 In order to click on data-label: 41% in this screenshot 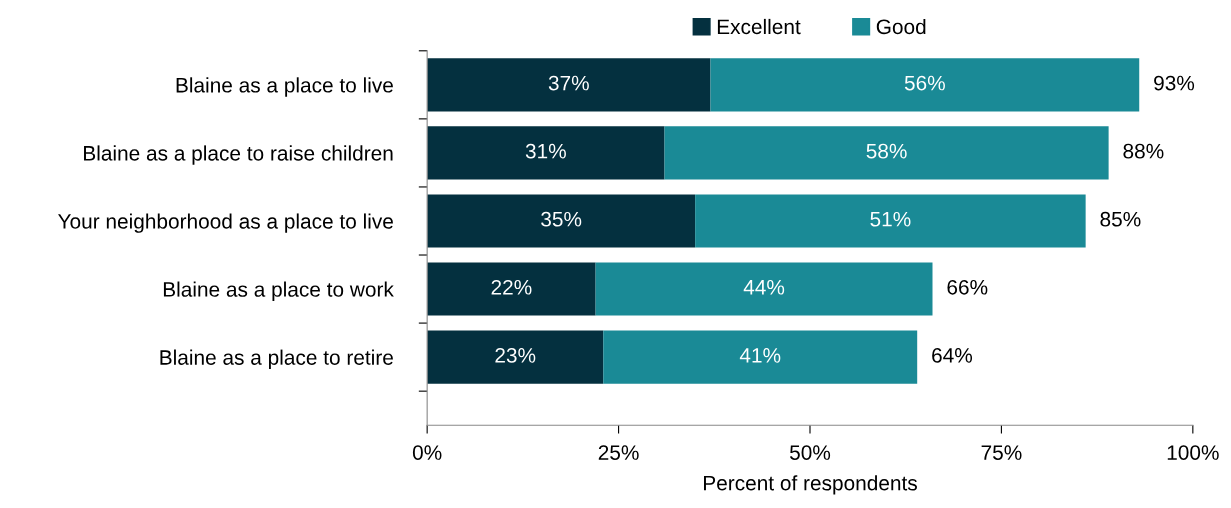, I will do `click(760, 355)`.